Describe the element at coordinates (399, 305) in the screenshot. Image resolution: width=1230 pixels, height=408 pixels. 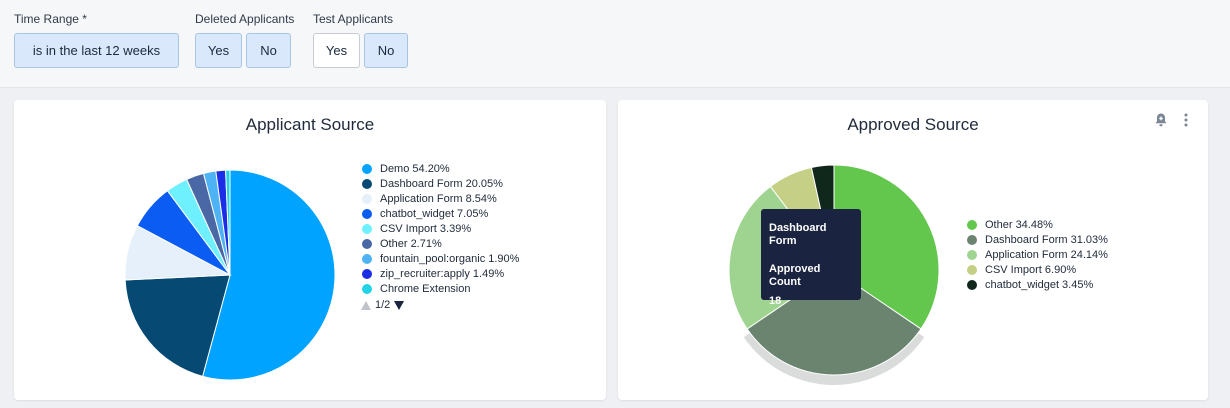
I see `legend-next-icon` at that location.